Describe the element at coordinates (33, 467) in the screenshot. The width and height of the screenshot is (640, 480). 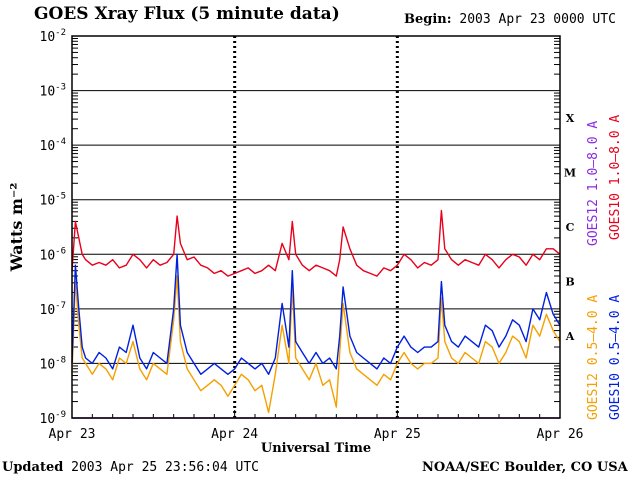
I see `updated-label: Updated` at that location.